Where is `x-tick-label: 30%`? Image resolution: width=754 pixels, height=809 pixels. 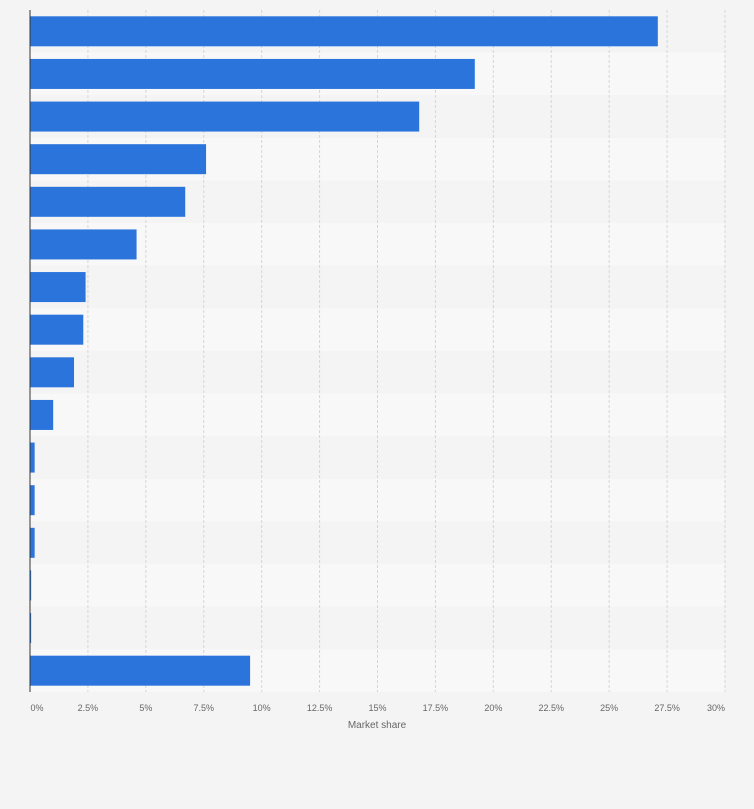 x-tick-label: 30% is located at coordinates (716, 708).